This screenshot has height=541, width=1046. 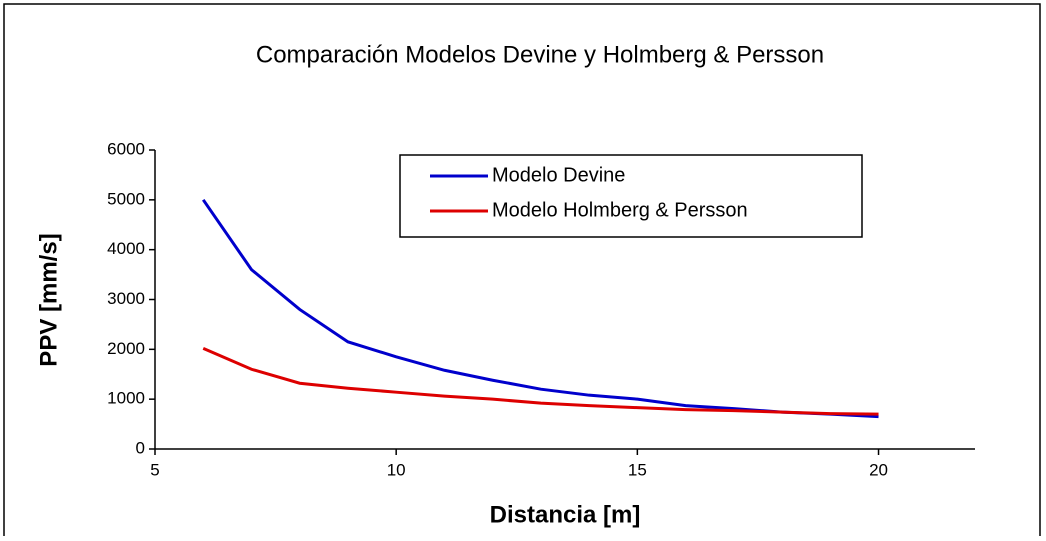 What do you see at coordinates (878, 469) in the screenshot?
I see `x-tick-label: 20` at bounding box center [878, 469].